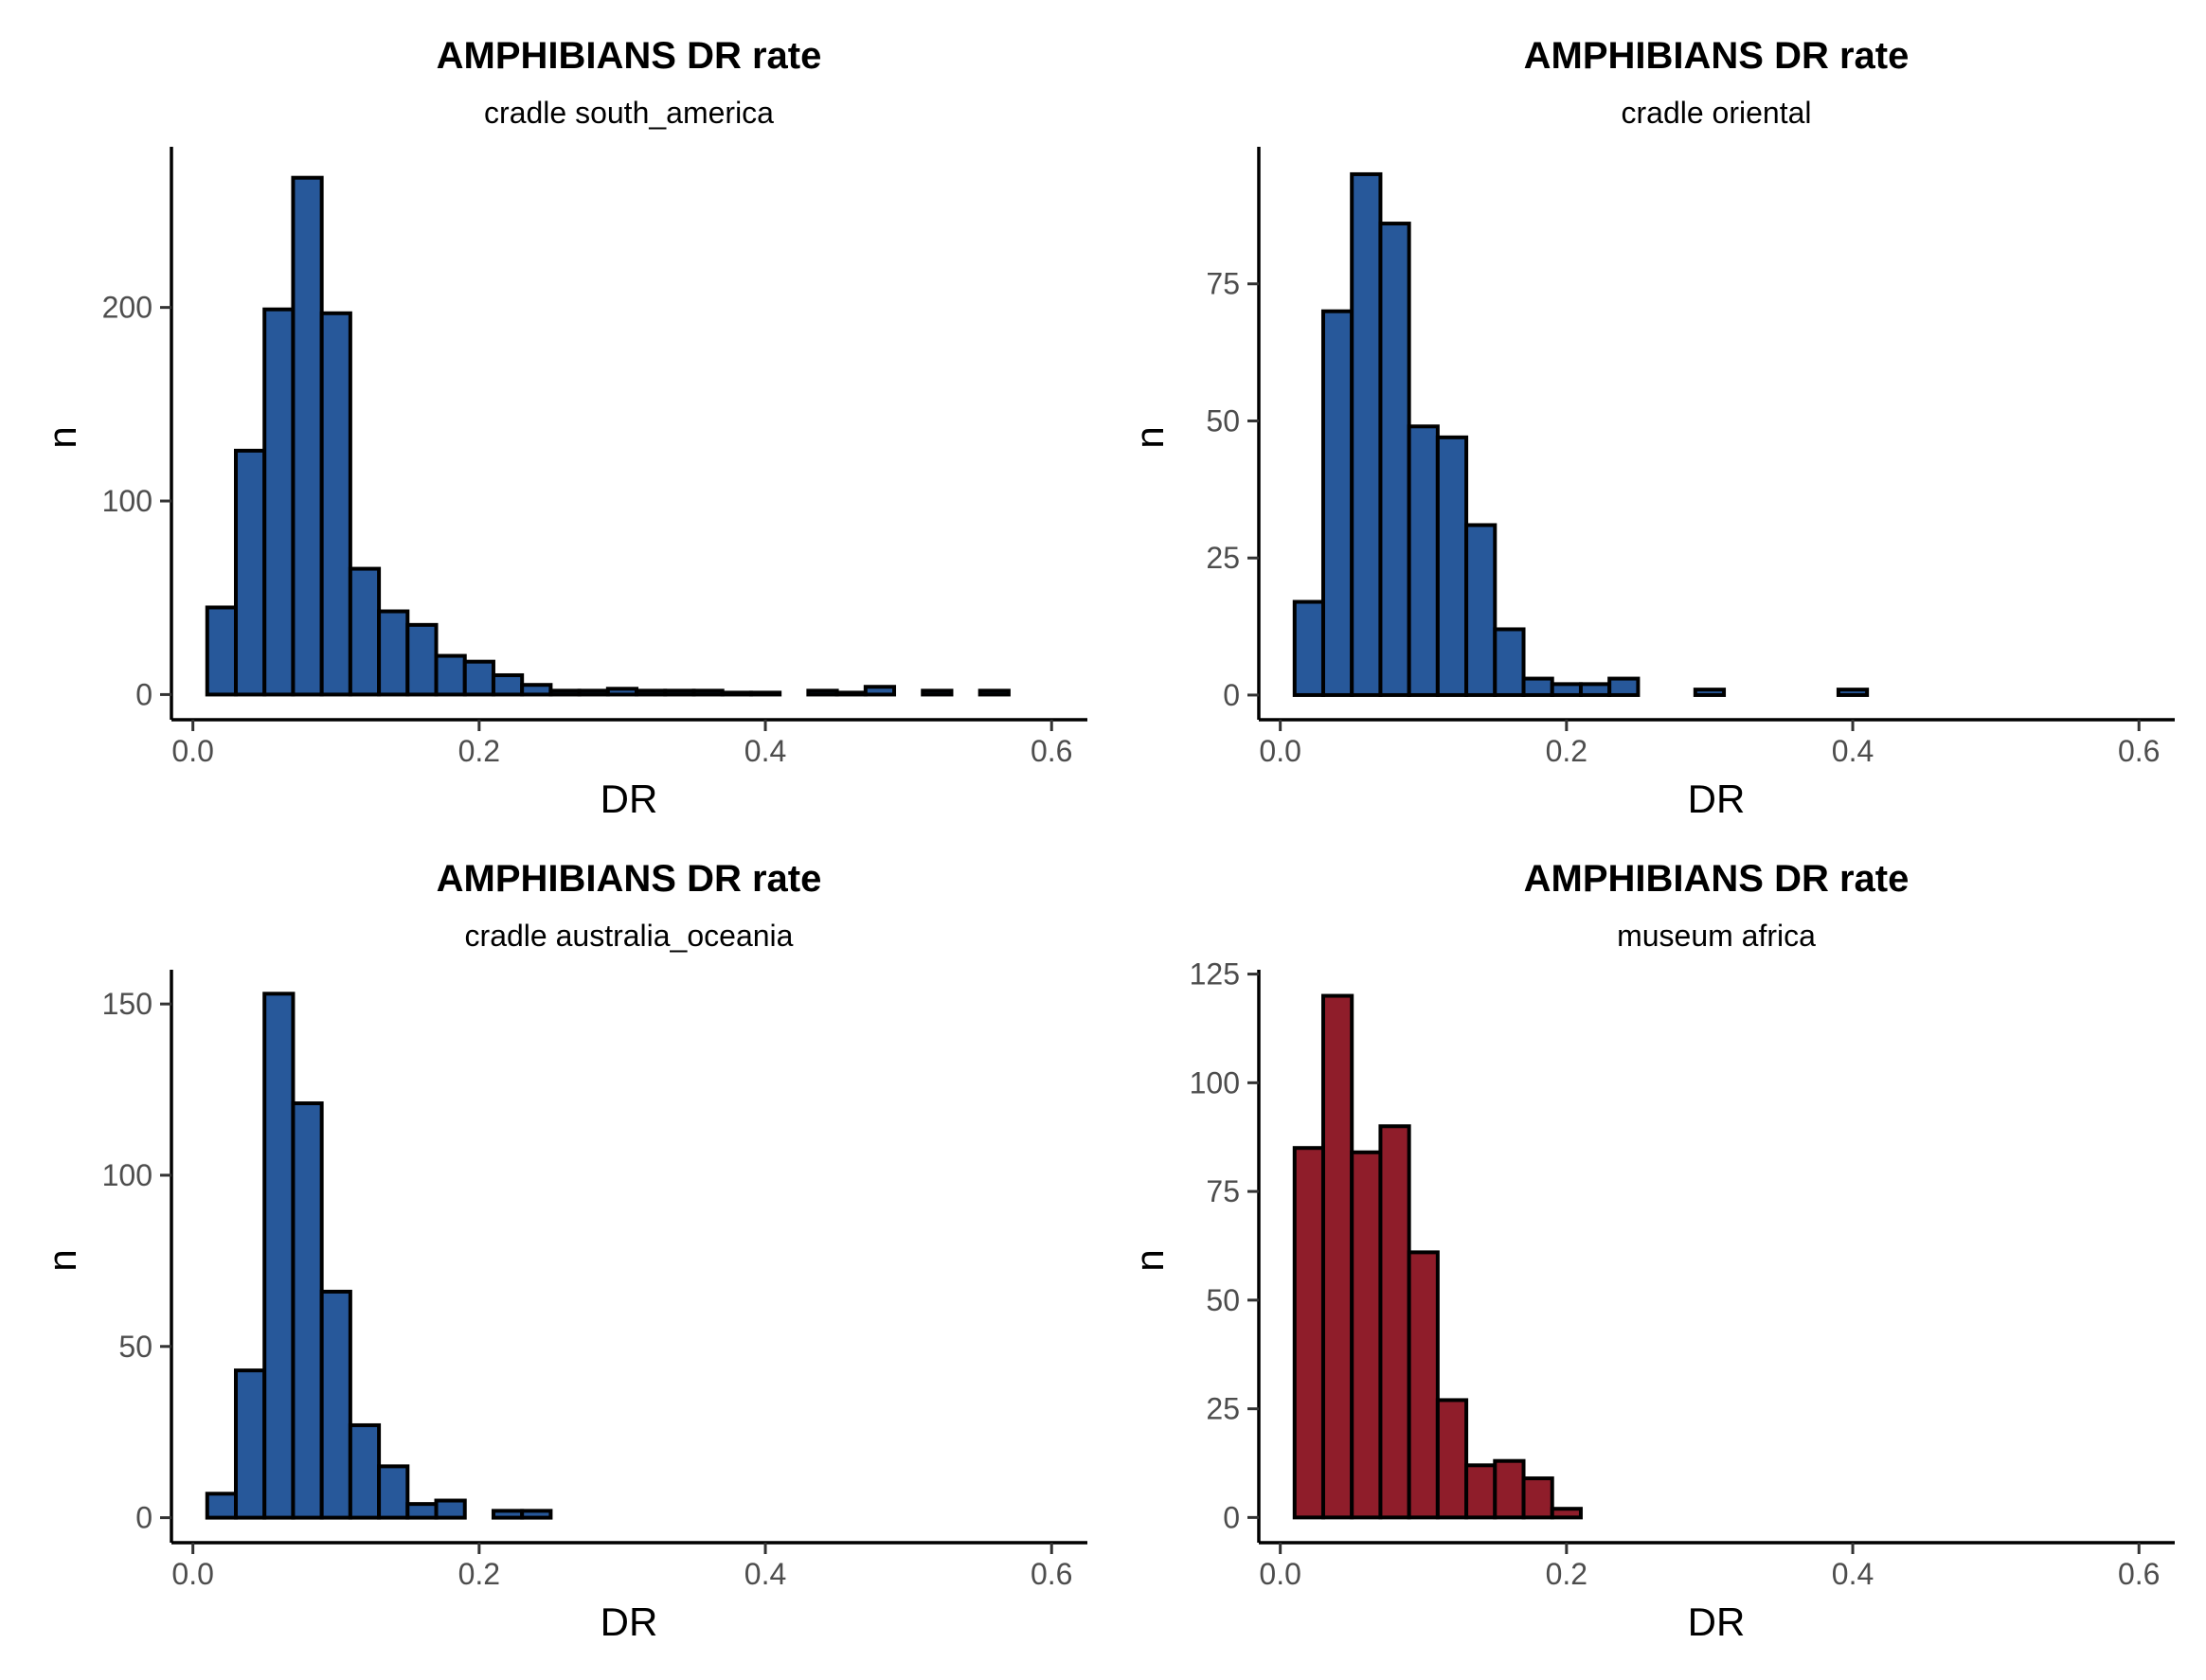 Image resolution: width=2206 pixels, height=1680 pixels. I want to click on chart-subtitle: museum africa, so click(1716, 936).